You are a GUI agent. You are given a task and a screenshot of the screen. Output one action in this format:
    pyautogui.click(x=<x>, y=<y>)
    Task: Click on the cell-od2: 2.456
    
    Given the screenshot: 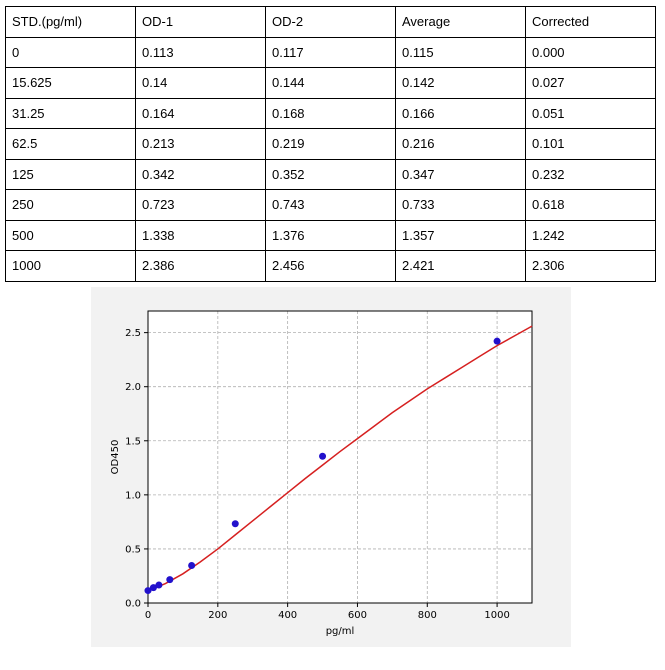 What is the action you would take?
    pyautogui.click(x=330, y=266)
    